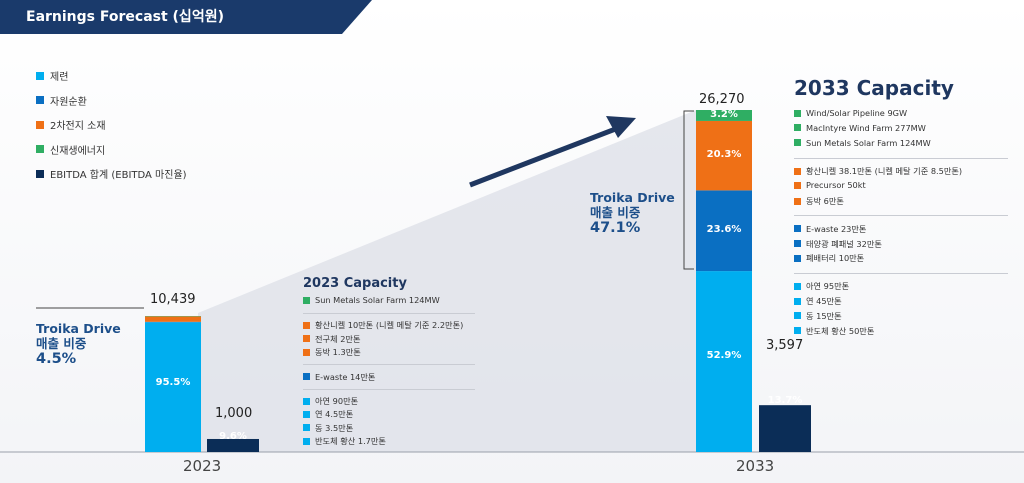 The width and height of the screenshot is (1024, 483). What do you see at coordinates (844, 243) in the screenshot?
I see `capacity-item-label: 태양광 폐패널 32만톤` at bounding box center [844, 243].